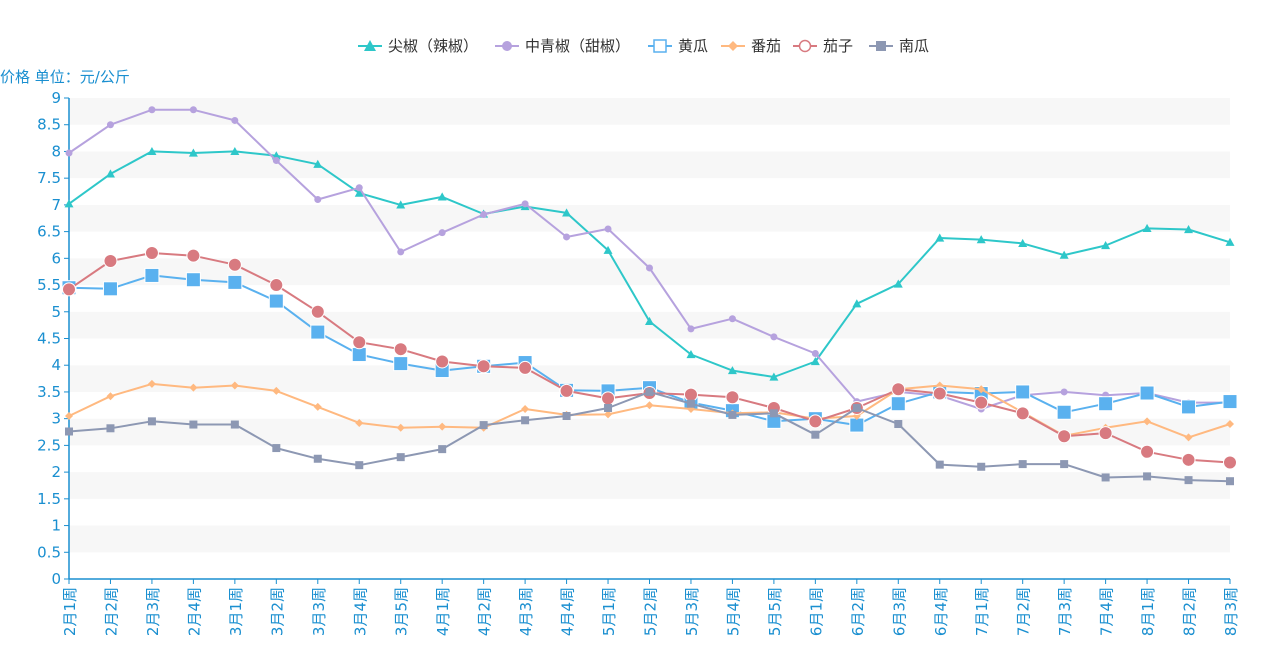  Describe the element at coordinates (49, 125) in the screenshot. I see `y-tick-label: 8.5` at that location.